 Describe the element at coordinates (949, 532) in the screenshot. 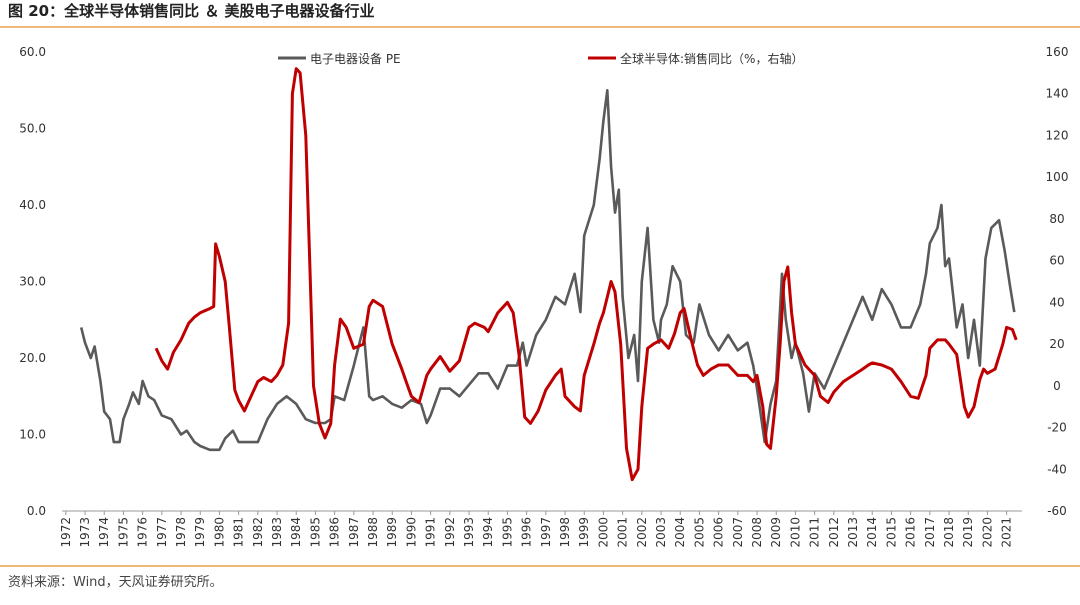

I see `x-tick-label: 2018` at that location.